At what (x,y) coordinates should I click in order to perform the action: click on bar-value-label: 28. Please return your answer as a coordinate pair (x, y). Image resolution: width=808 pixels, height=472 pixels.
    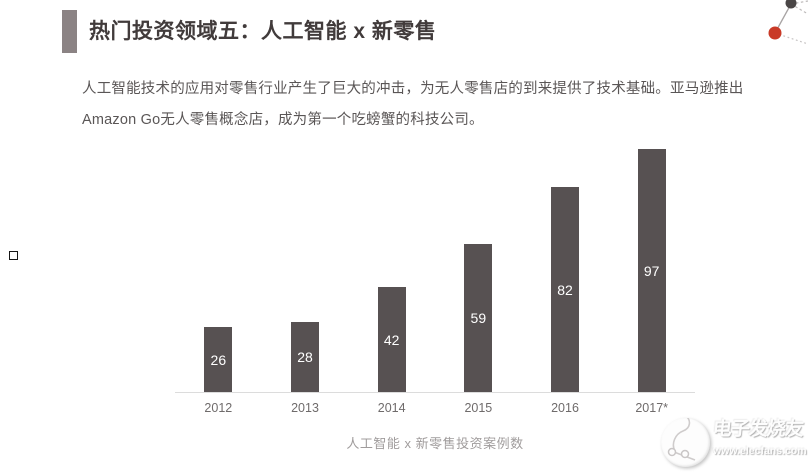
    Looking at the image, I should click on (305, 357).